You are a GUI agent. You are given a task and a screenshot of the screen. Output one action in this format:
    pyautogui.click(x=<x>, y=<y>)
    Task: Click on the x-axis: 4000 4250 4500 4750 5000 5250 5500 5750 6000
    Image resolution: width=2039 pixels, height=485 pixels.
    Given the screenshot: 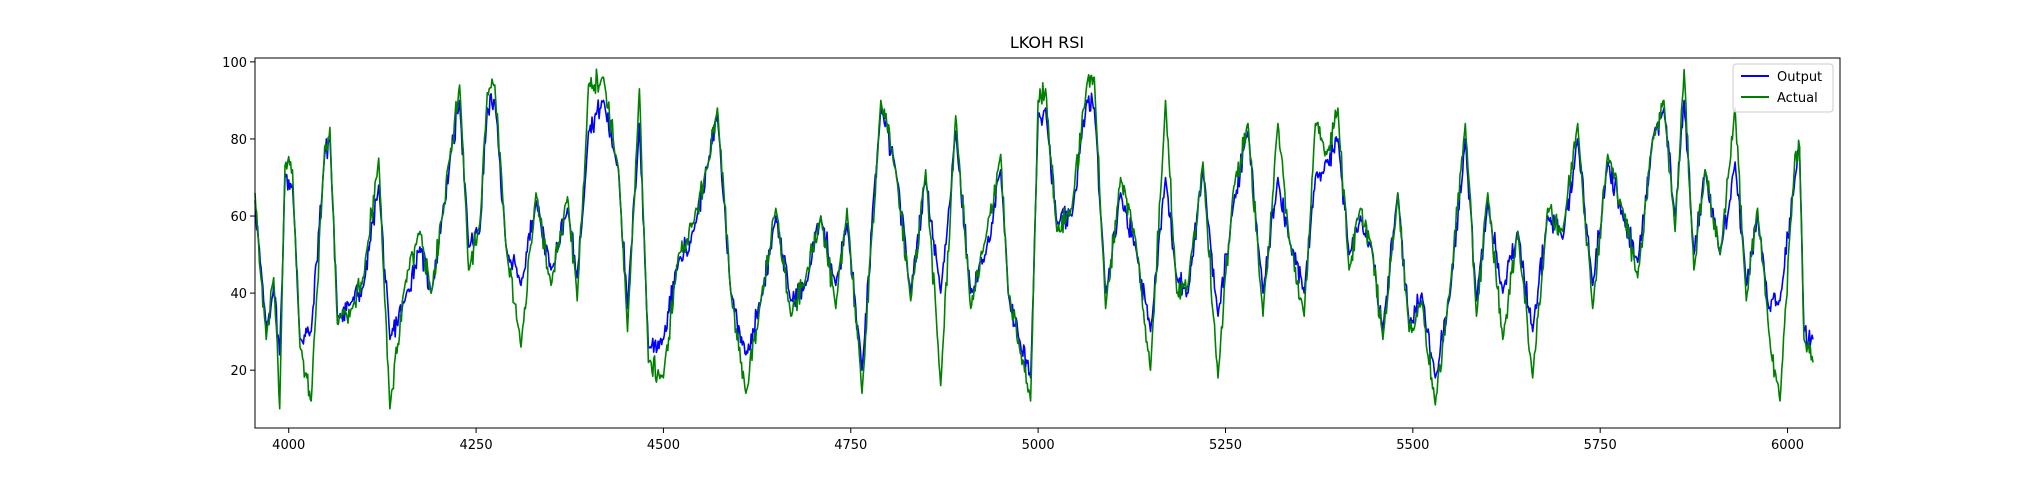 What is the action you would take?
    pyautogui.click(x=1038, y=440)
    